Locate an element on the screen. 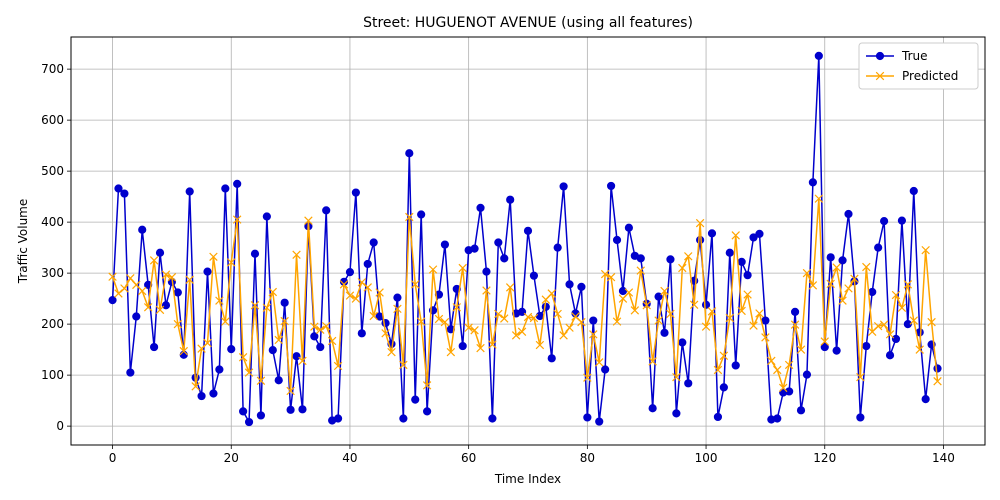 Image resolution: width=1000 pixels, height=500 pixels. x-axis-label: Time Index is located at coordinates (527, 479).